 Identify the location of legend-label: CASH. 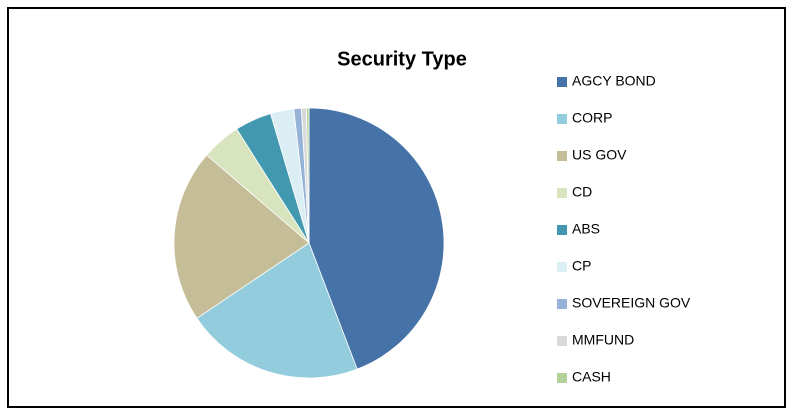
(591, 377).